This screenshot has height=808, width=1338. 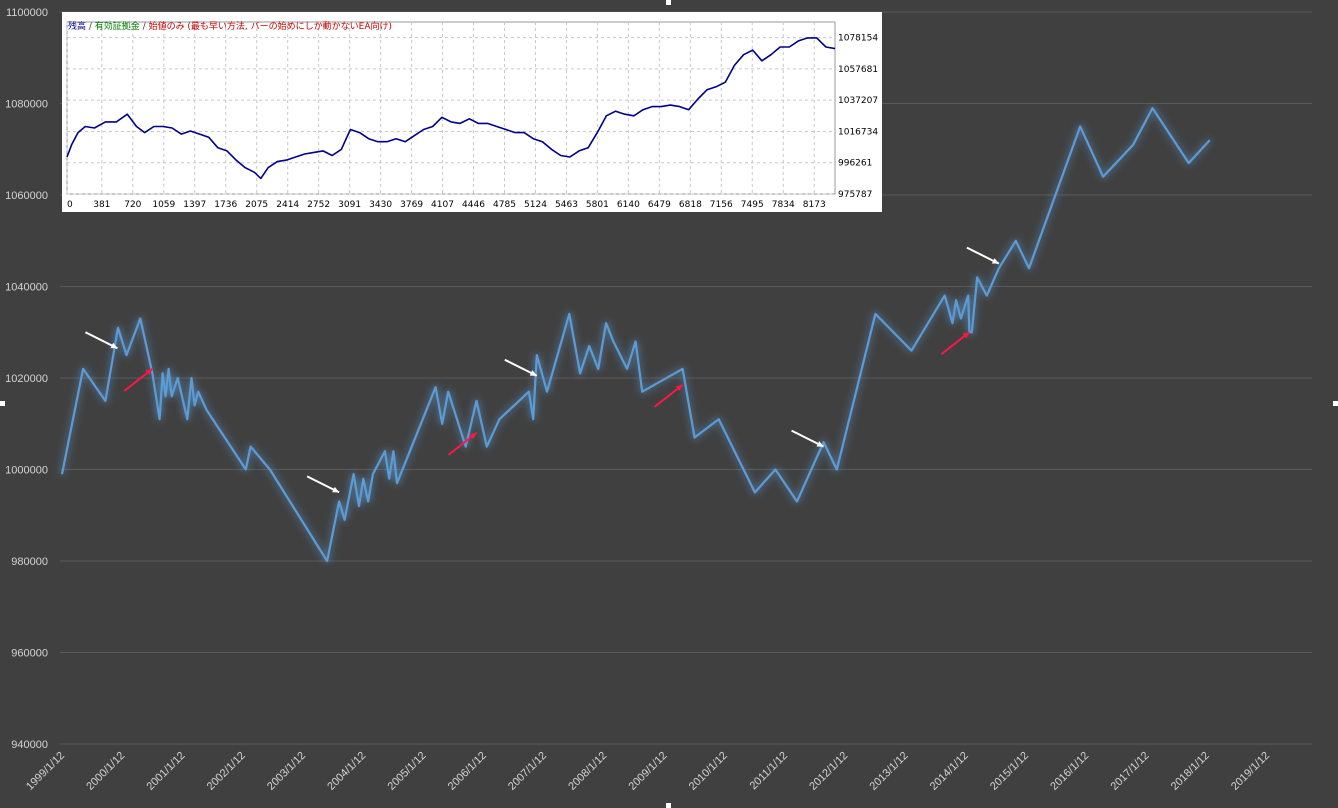 I want to click on inset-x-tick-label: 7156, so click(x=721, y=205).